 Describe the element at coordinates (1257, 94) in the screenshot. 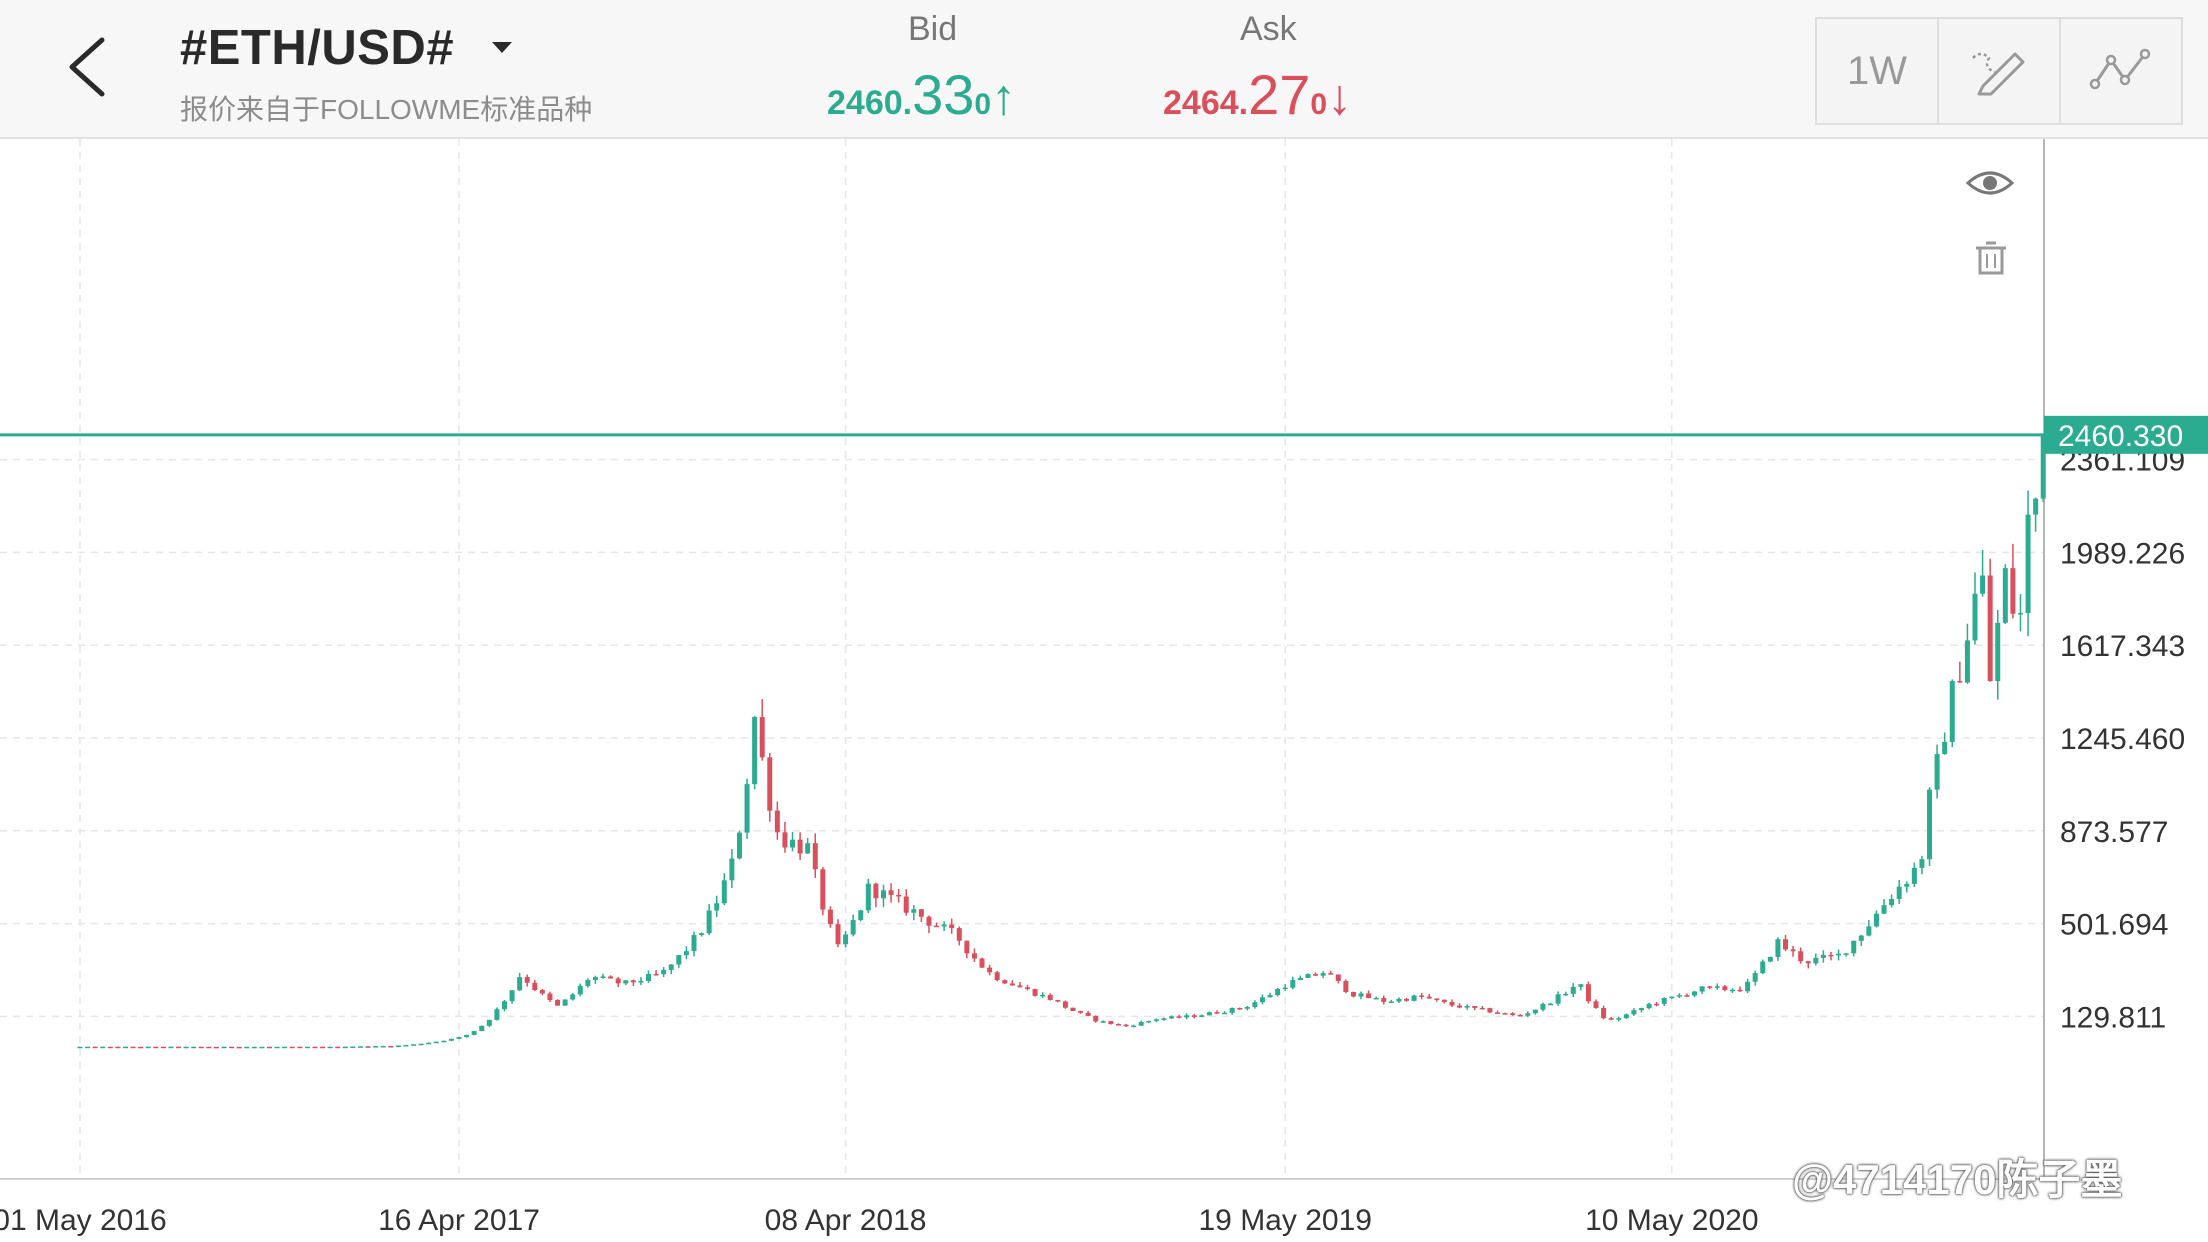

I see `ask-price: 2464.270↓` at that location.